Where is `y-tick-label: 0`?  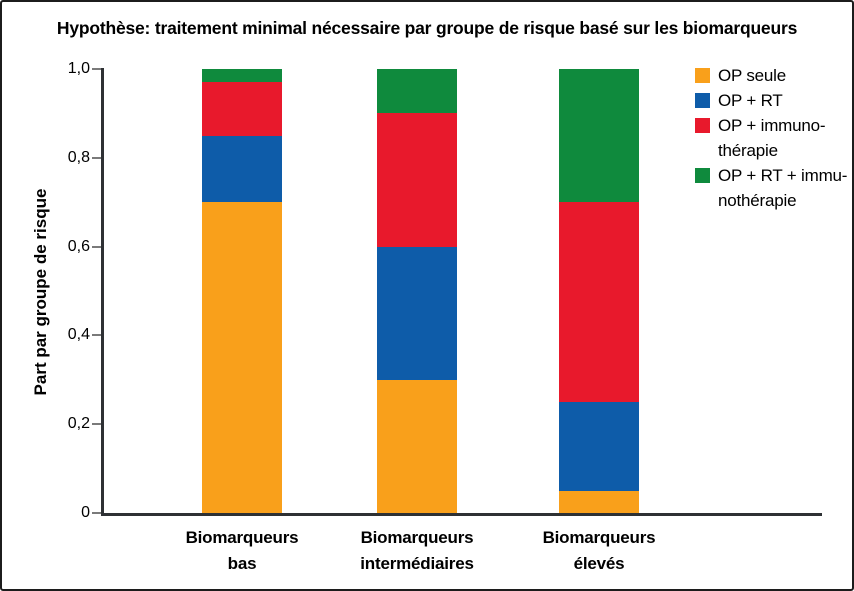
y-tick-label: 0 is located at coordinates (85, 512).